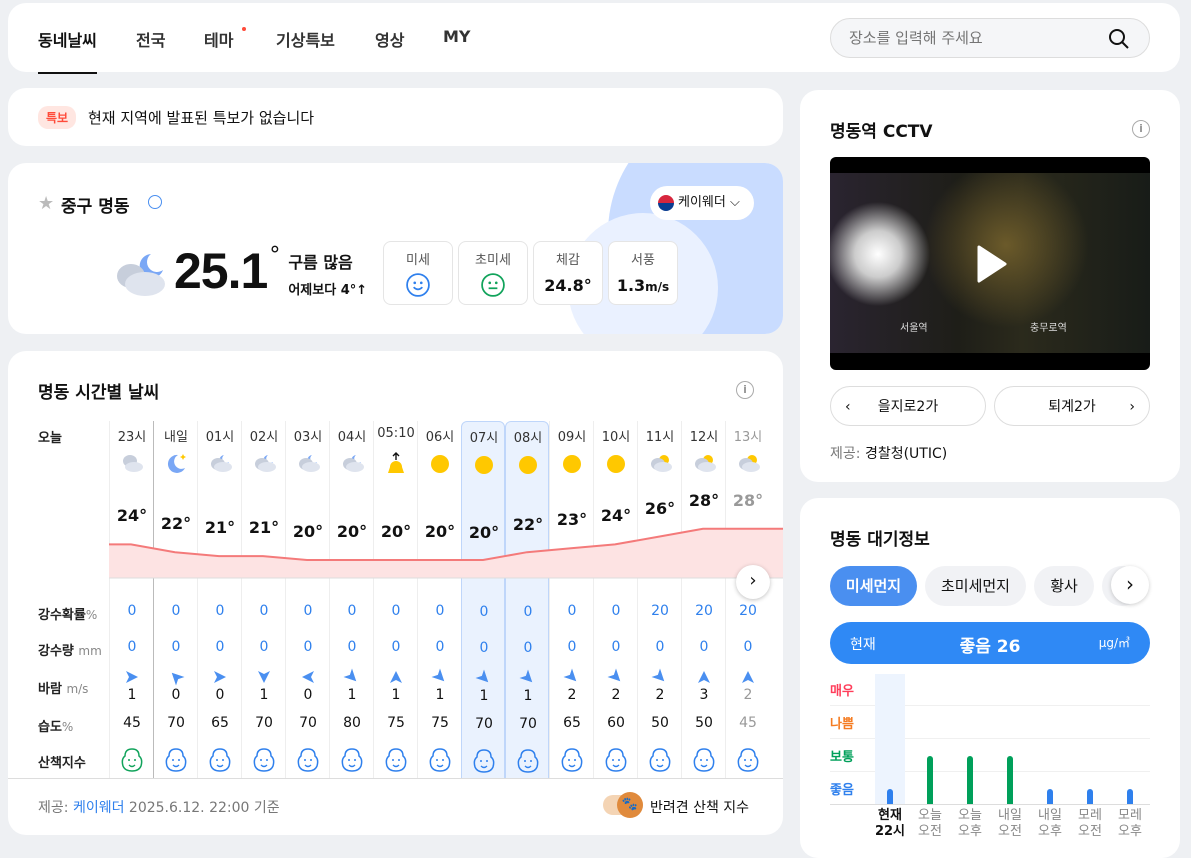 The height and width of the screenshot is (858, 1191). Describe the element at coordinates (390, 40) in the screenshot. I see `tab-4: 영상` at that location.